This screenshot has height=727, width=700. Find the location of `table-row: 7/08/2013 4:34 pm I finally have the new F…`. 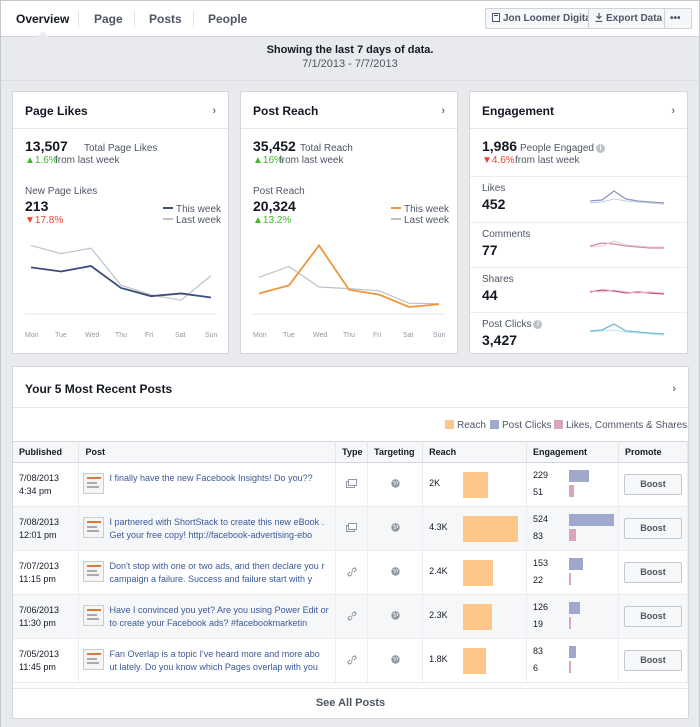

table-row: 7/08/2013 4:34 pm I finally have the new F… is located at coordinates (351, 484).